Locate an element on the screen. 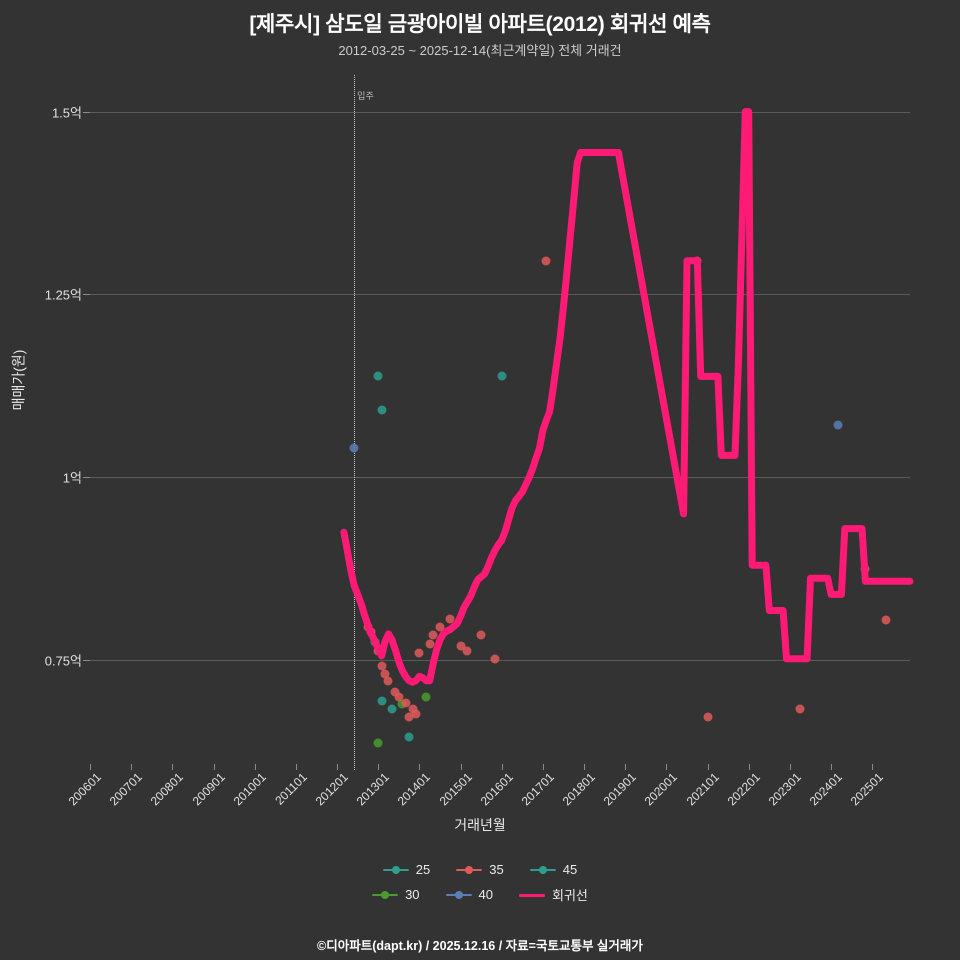  x-tick-label: 202301 is located at coordinates (784, 789).